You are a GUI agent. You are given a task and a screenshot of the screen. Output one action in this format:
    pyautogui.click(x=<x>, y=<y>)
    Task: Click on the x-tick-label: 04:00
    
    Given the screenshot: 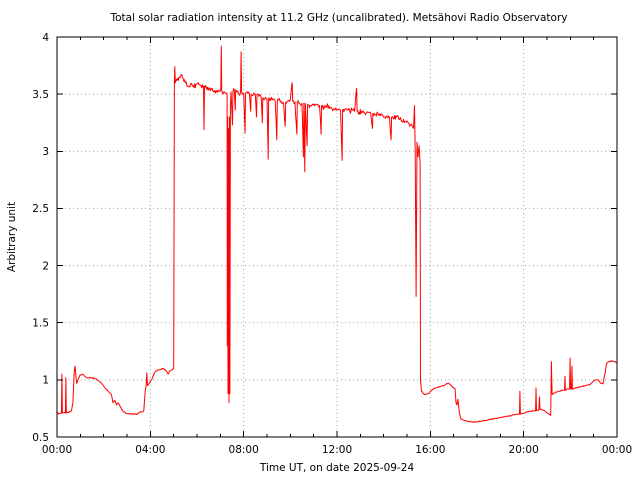 What is the action you would take?
    pyautogui.click(x=150, y=450)
    